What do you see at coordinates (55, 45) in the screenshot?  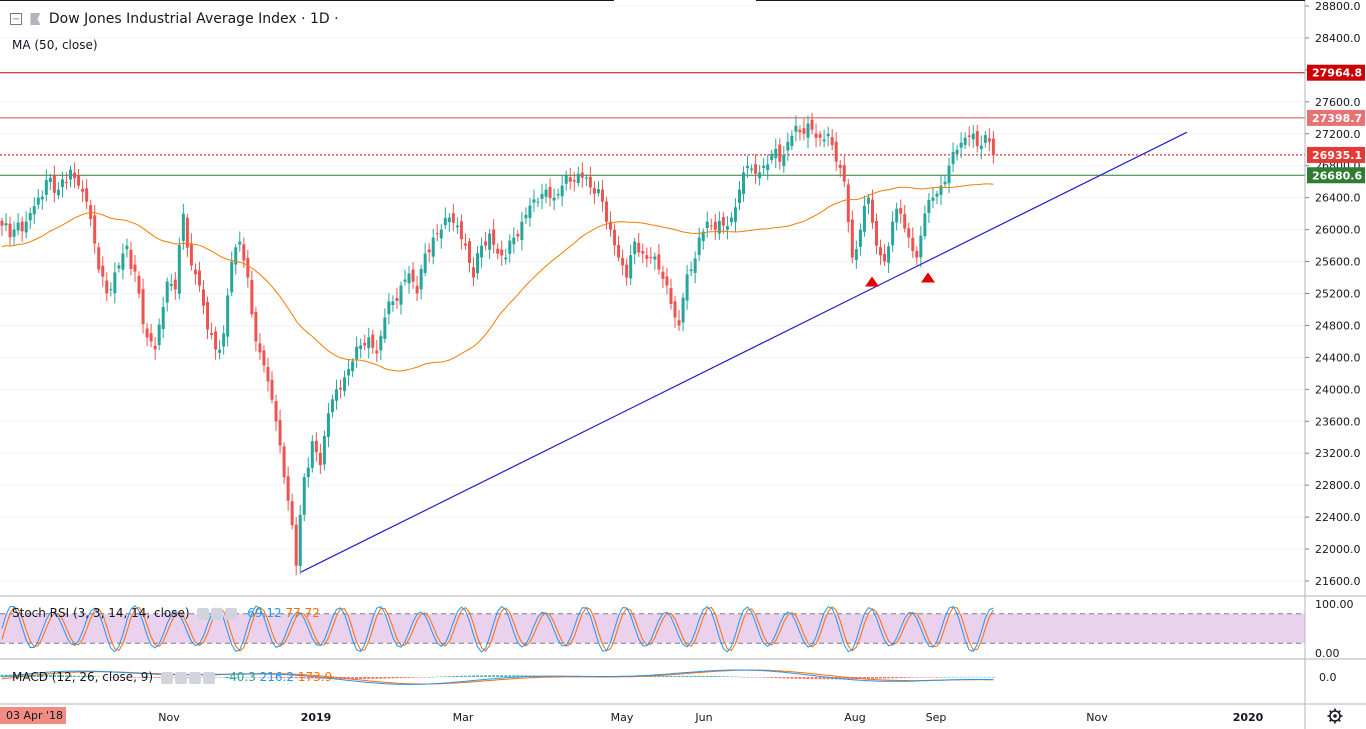 I see `ma-legend: MA (50, close)` at bounding box center [55, 45].